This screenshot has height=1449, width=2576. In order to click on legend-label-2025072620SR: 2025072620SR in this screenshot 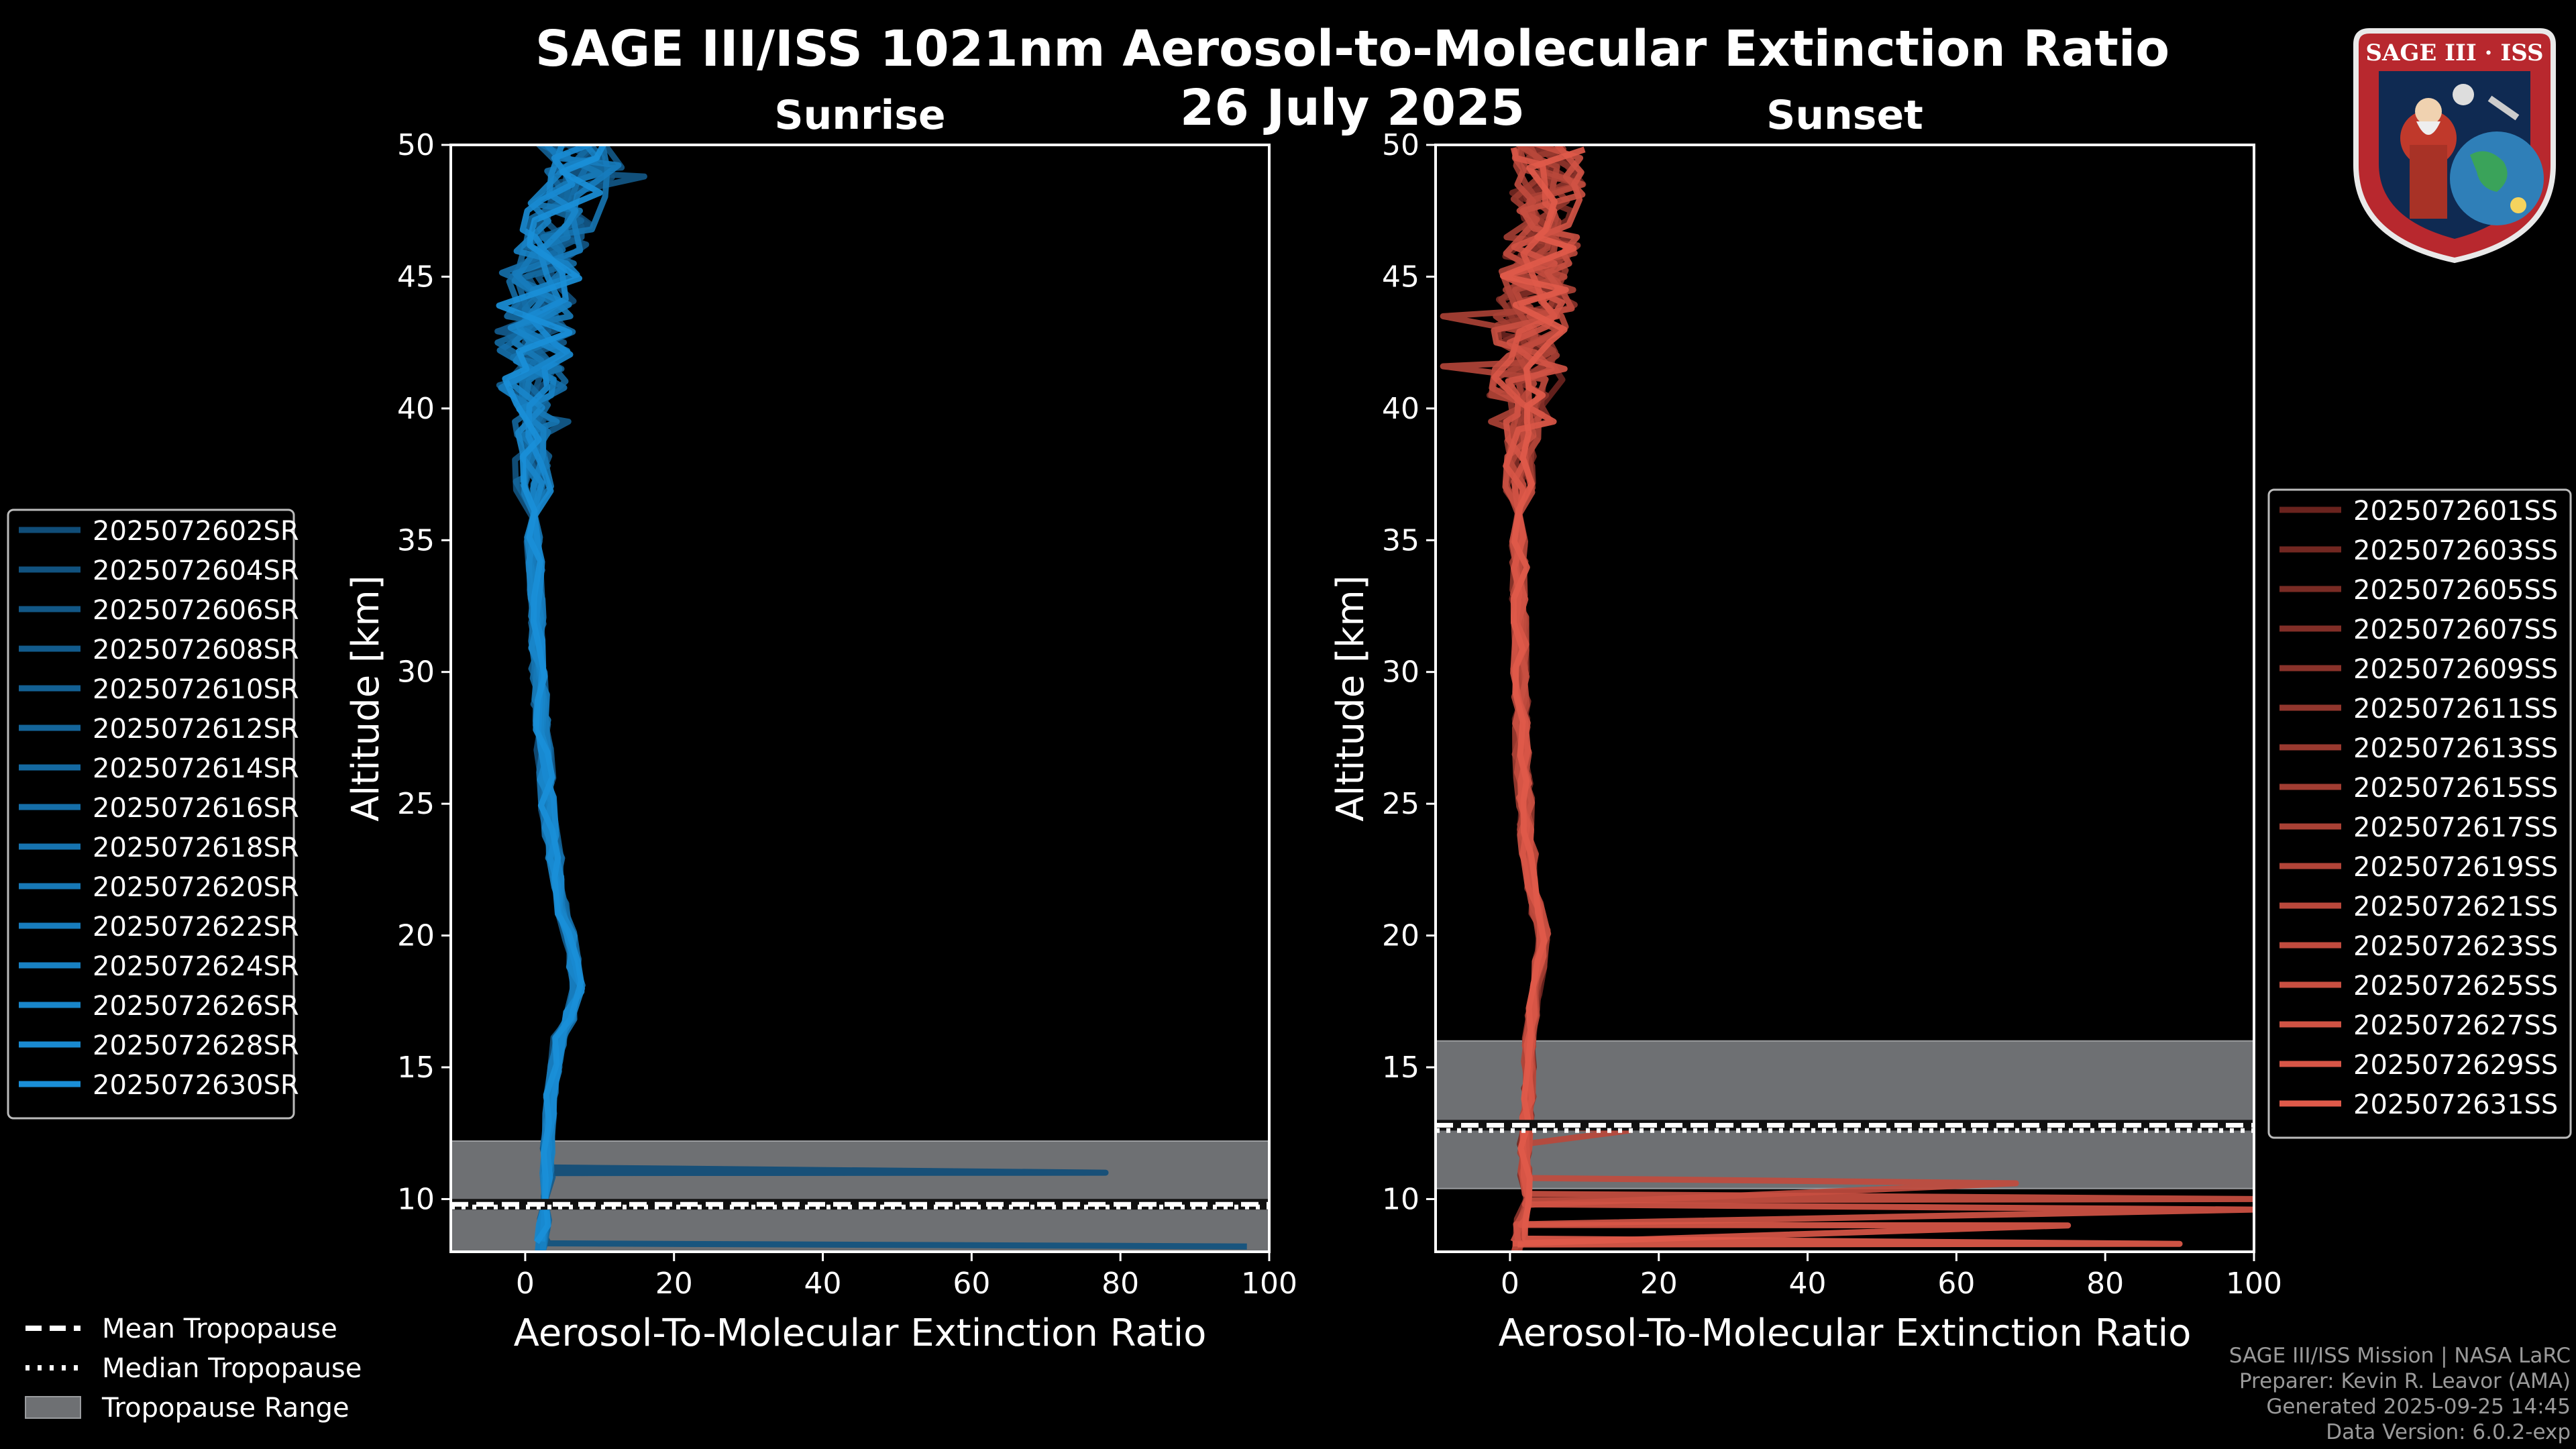, I will do `click(196, 887)`.